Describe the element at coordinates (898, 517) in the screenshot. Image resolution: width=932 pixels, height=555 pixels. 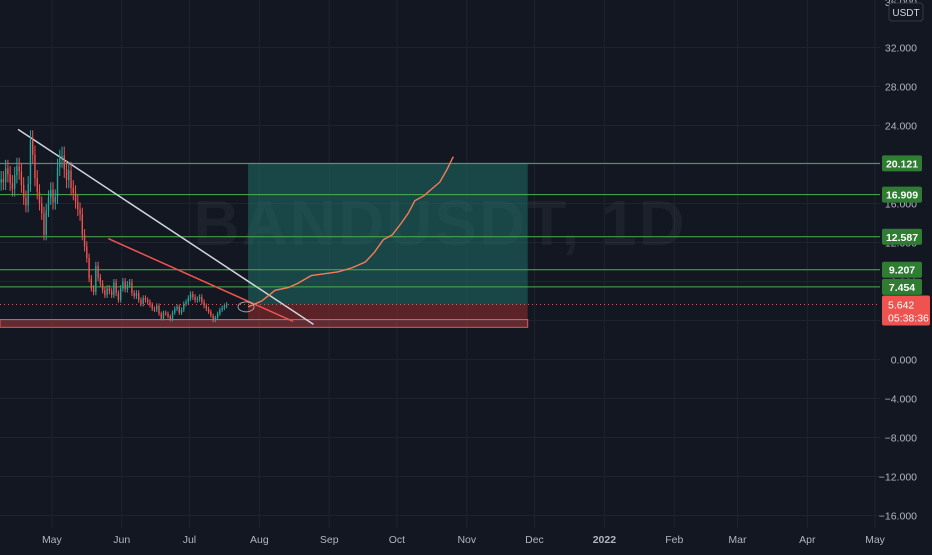
I see `y-tick-label: −16.000` at that location.